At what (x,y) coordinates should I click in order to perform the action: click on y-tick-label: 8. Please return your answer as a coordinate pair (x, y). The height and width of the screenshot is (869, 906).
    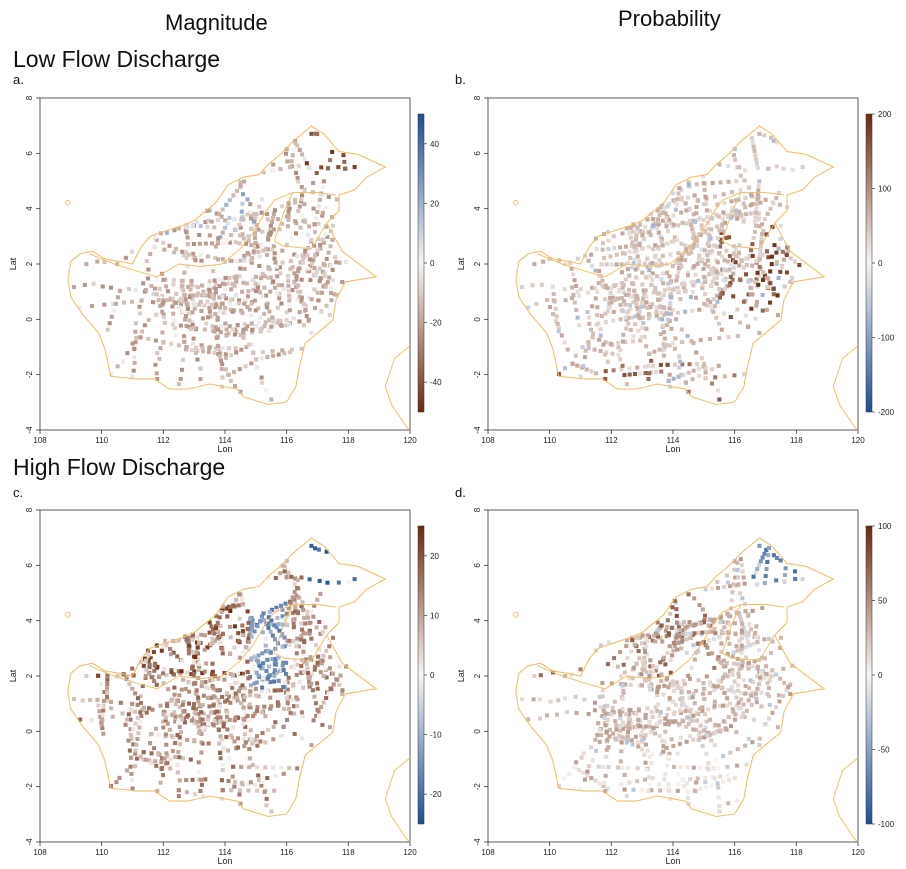
    Looking at the image, I should click on (477, 509).